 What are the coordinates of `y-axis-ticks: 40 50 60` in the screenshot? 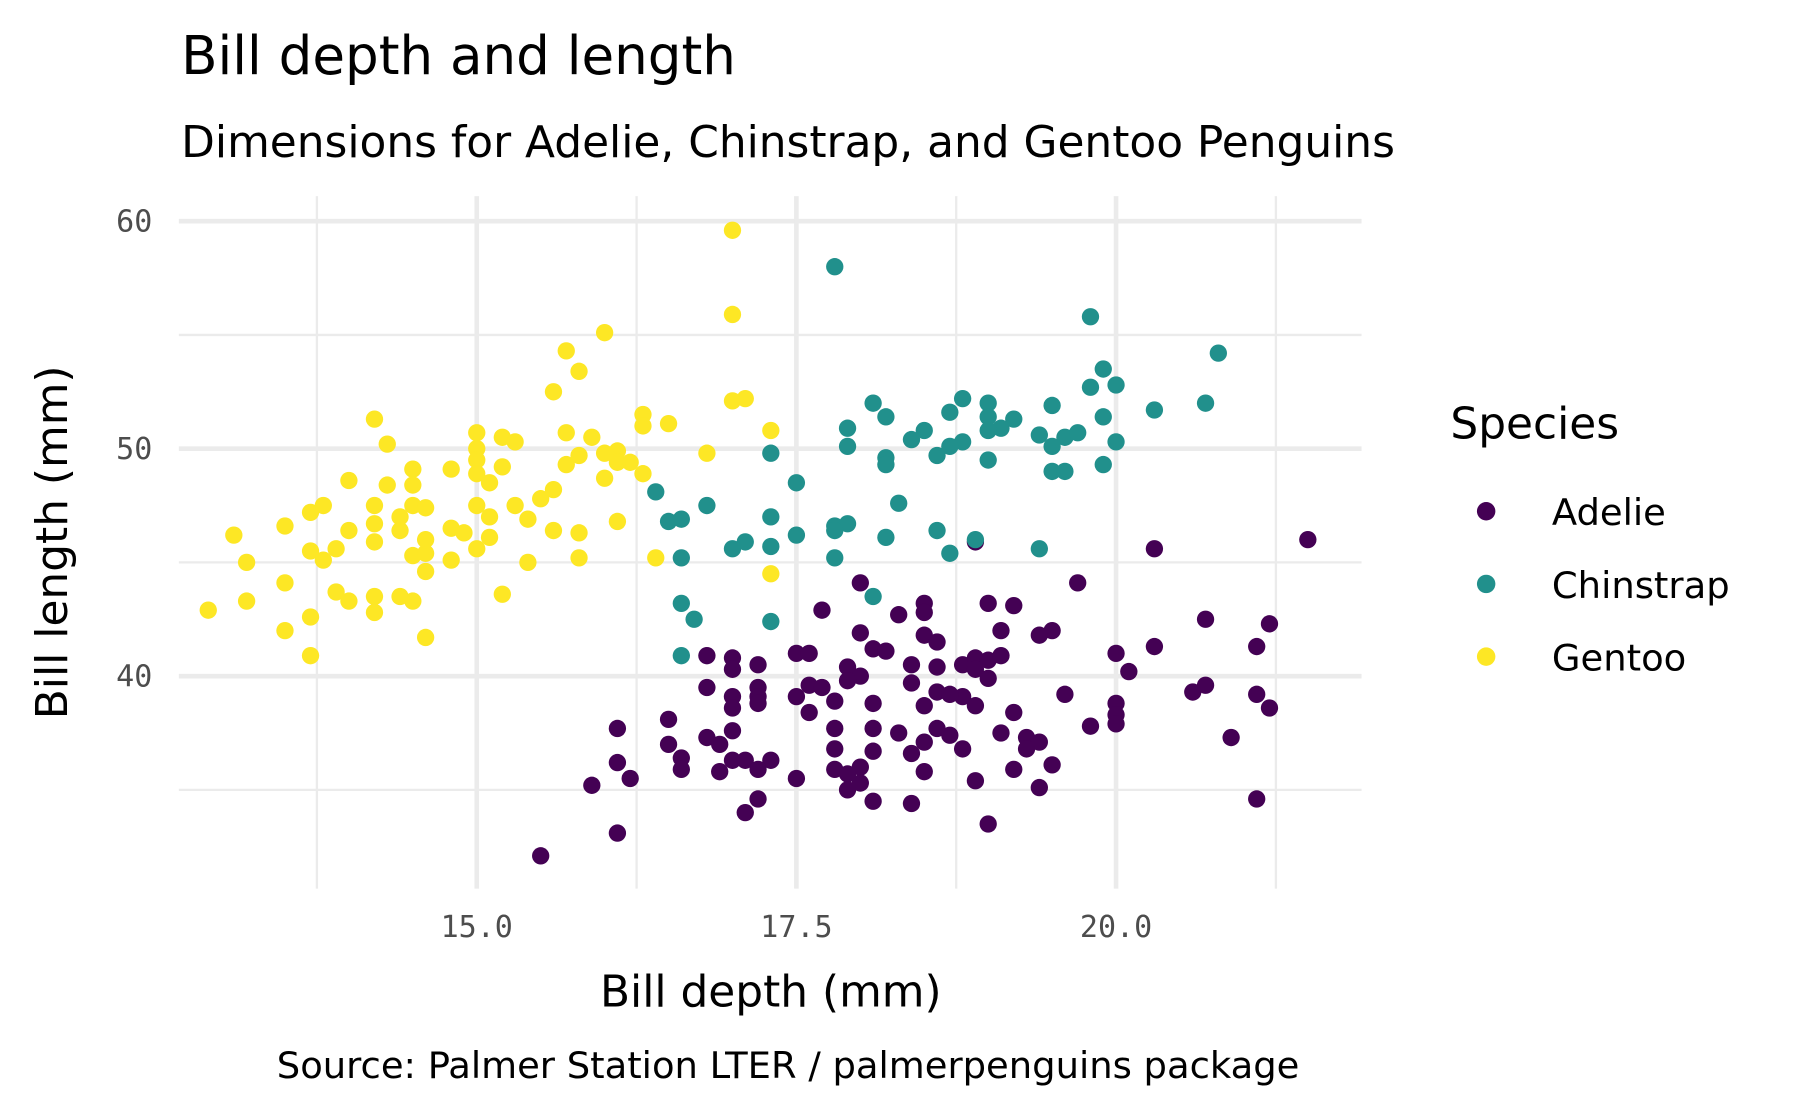 It's located at (134, 450).